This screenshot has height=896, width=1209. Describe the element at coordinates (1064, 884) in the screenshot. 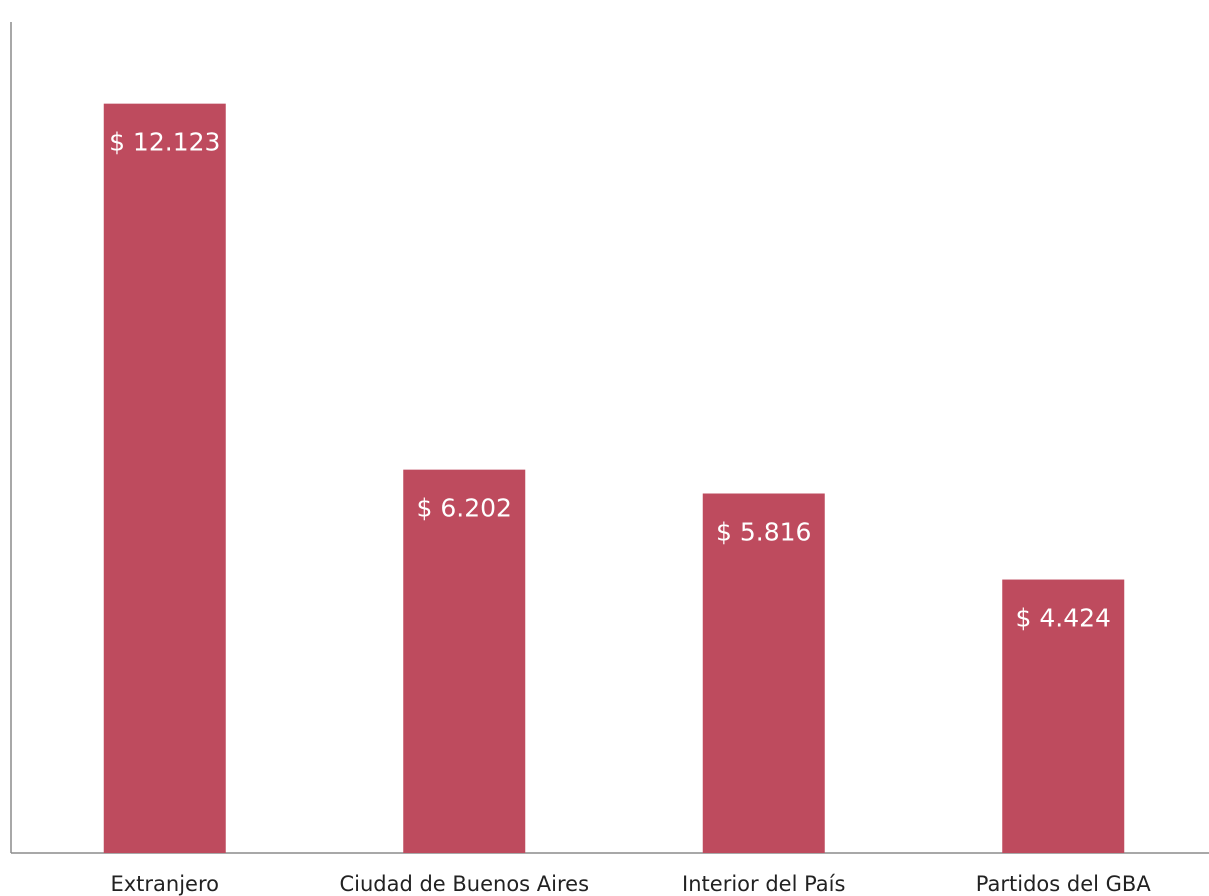

I see `category-label-3: Partidos del GBA` at that location.